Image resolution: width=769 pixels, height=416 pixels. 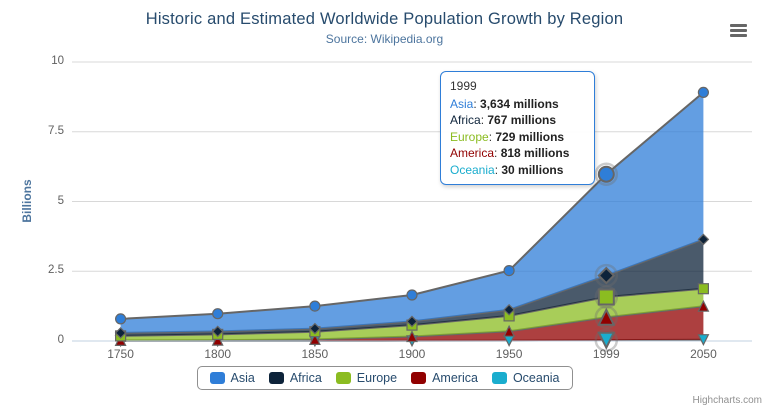 What do you see at coordinates (315, 354) in the screenshot?
I see `x-axis-label-1850: 1850` at bounding box center [315, 354].